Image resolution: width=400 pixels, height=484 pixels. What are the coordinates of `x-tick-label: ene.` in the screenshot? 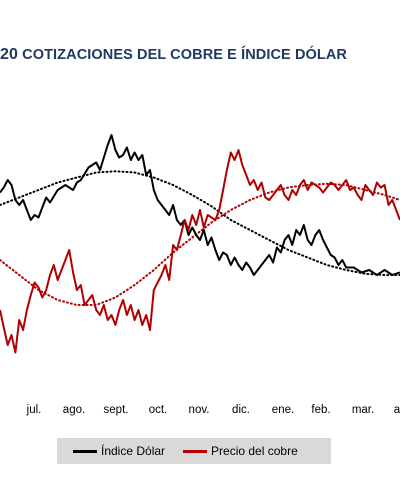 It's located at (283, 410).